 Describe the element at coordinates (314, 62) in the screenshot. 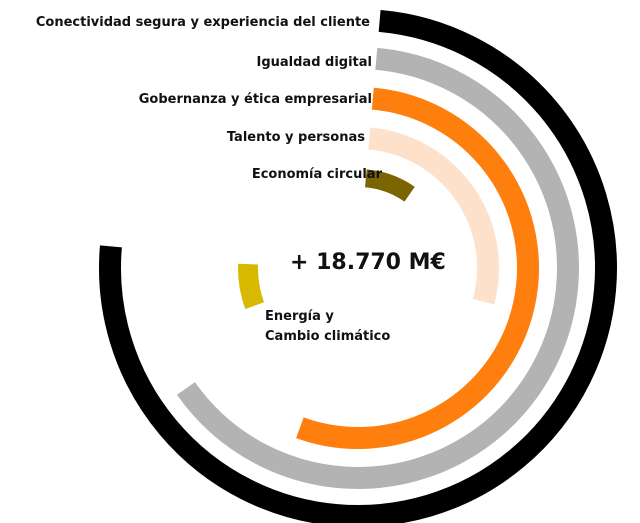

I see `category-label: Igualdad digital` at that location.